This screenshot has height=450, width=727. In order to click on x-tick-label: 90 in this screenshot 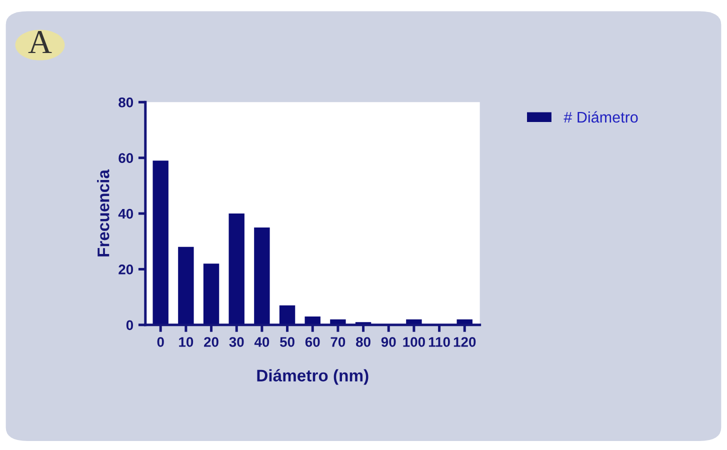, I will do `click(388, 342)`.